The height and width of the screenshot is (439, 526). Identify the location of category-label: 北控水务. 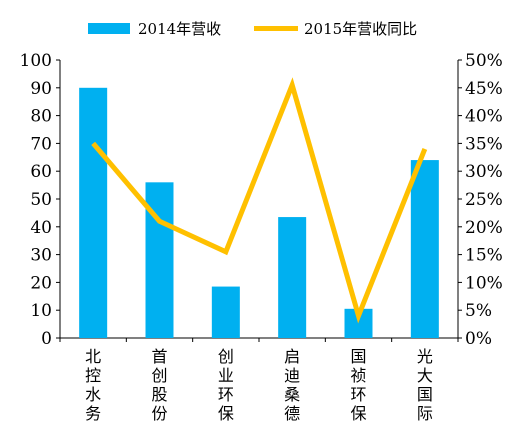
(93, 385).